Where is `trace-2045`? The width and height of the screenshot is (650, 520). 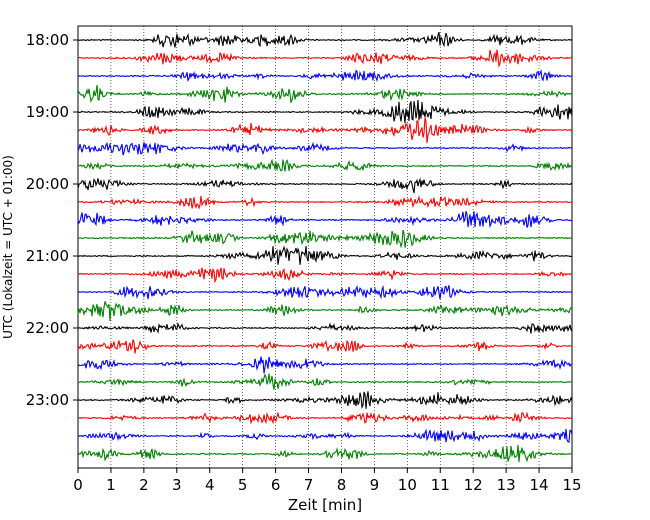 trace-2045 is located at coordinates (325, 239).